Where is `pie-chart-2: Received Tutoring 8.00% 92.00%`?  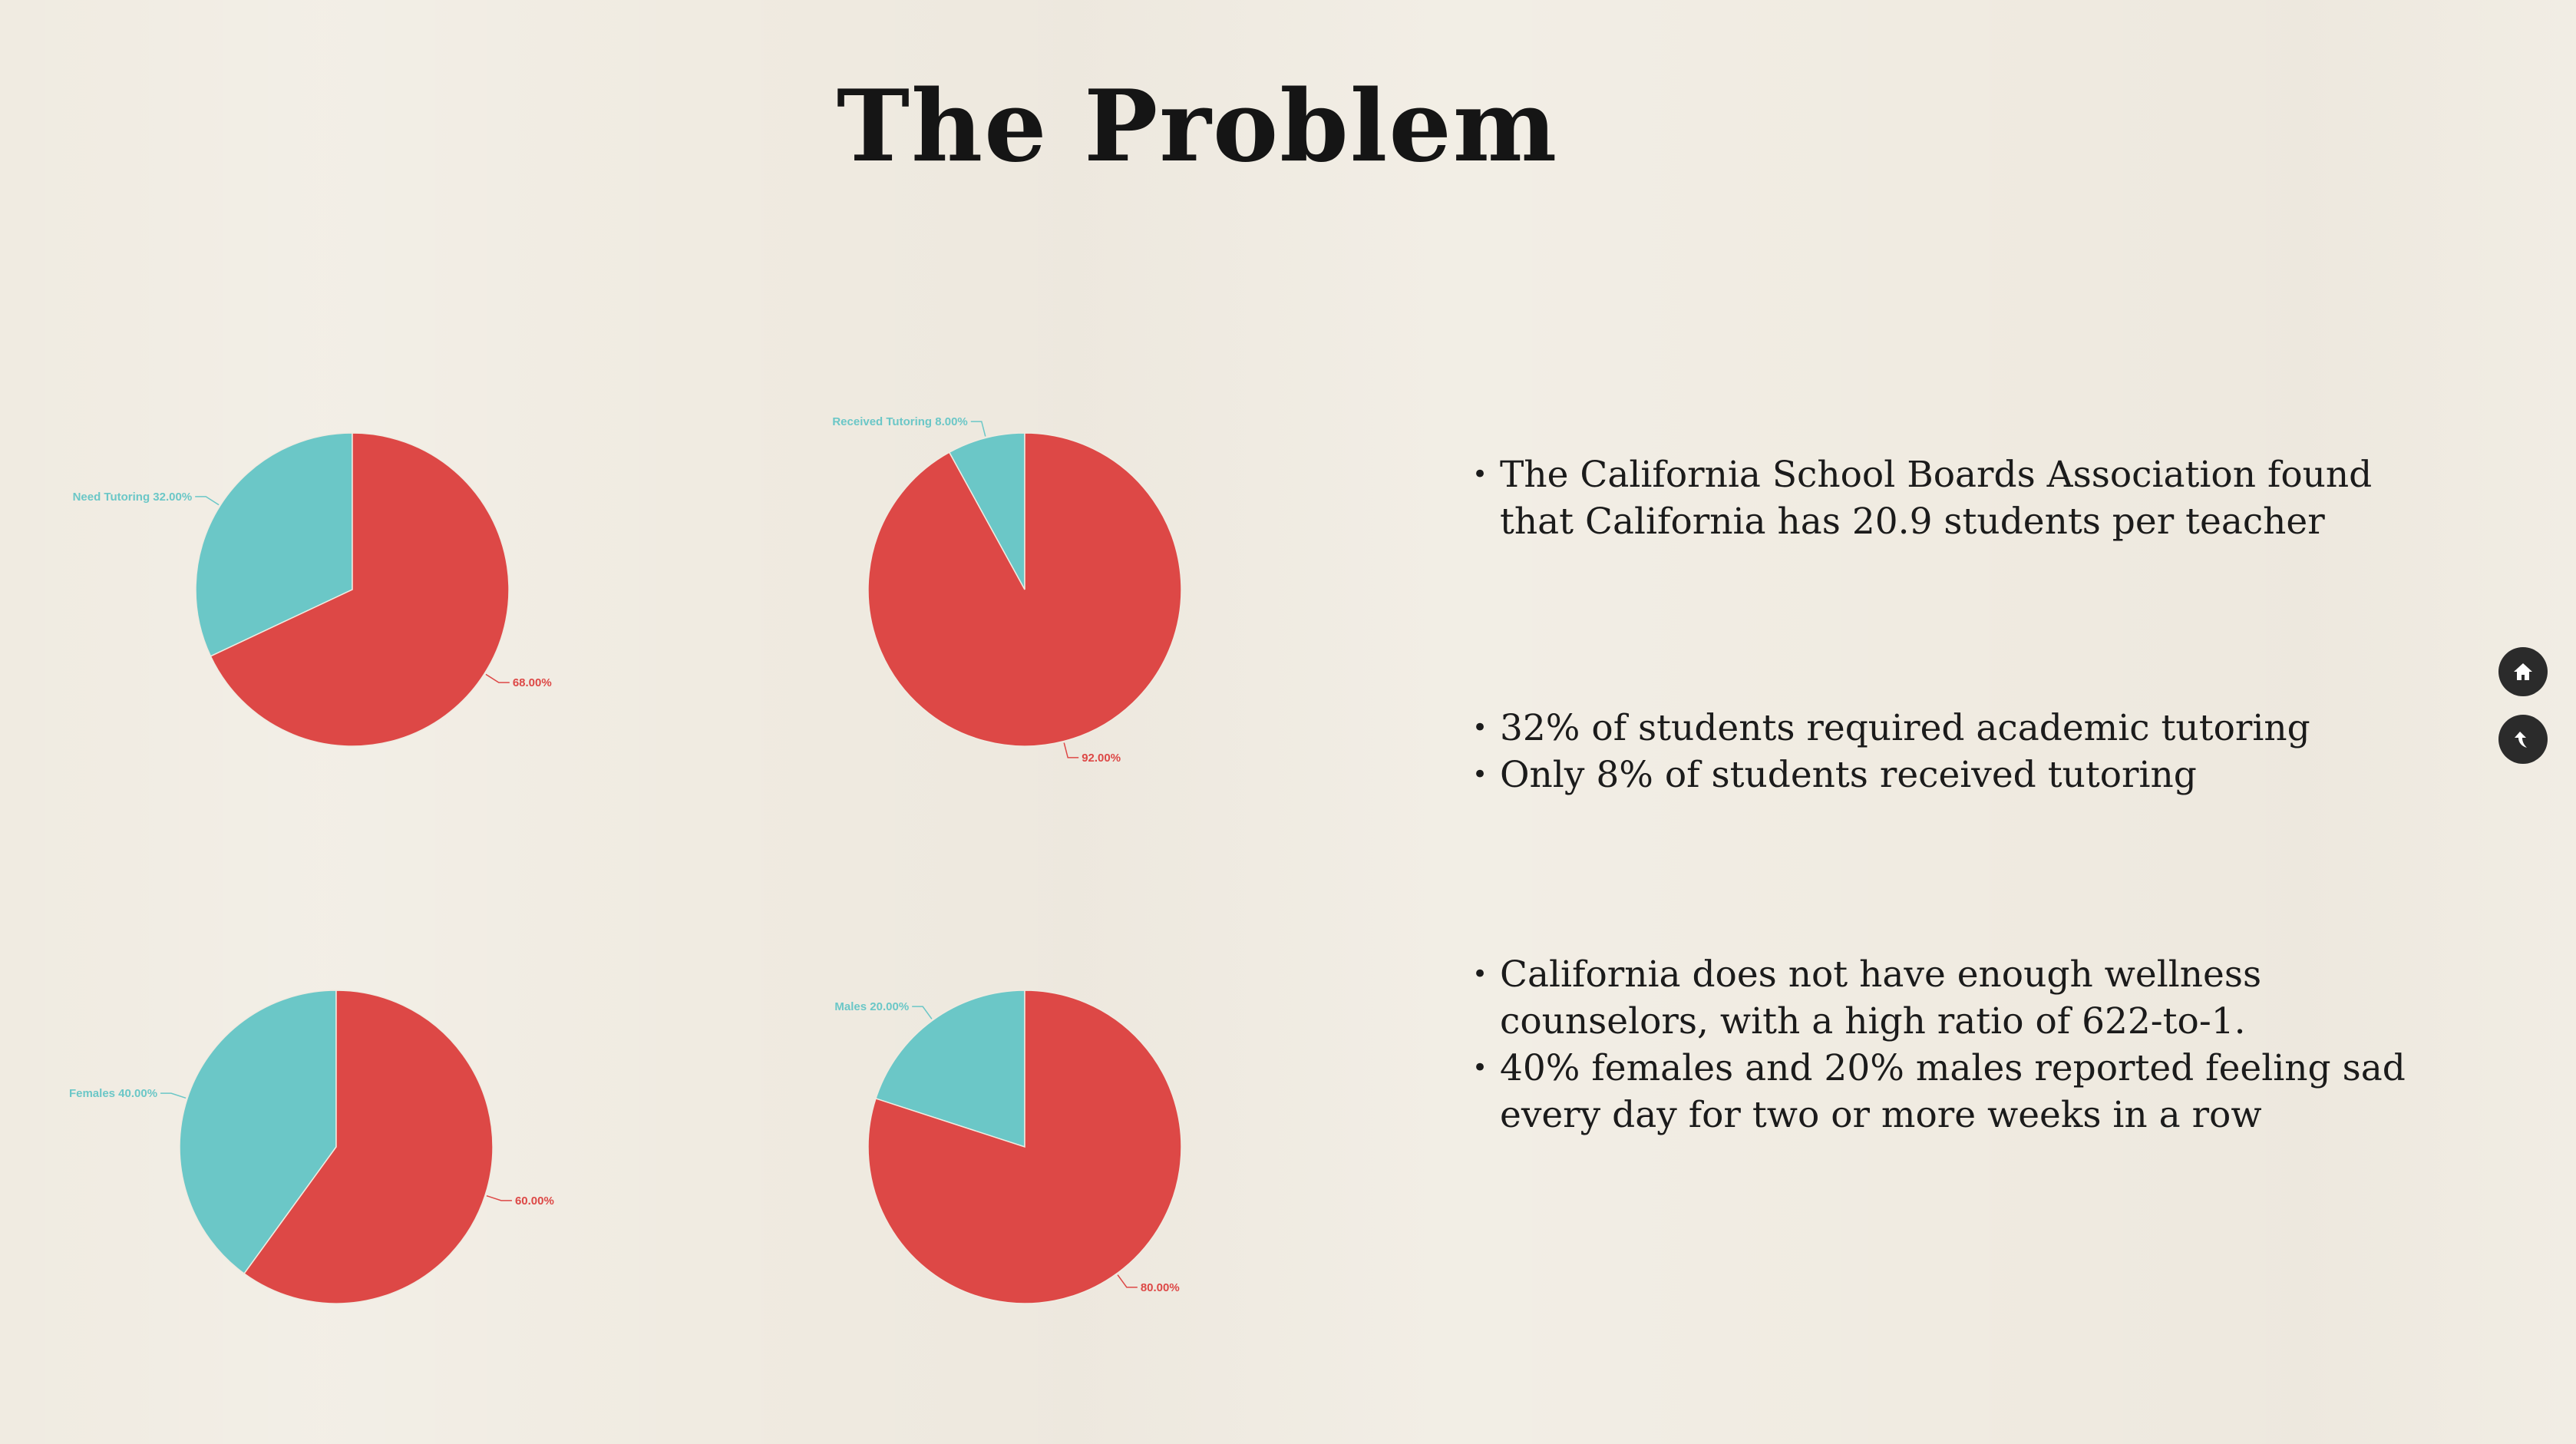 pie-chart-2: Received Tutoring 8.00% 92.00% is located at coordinates (1007, 590).